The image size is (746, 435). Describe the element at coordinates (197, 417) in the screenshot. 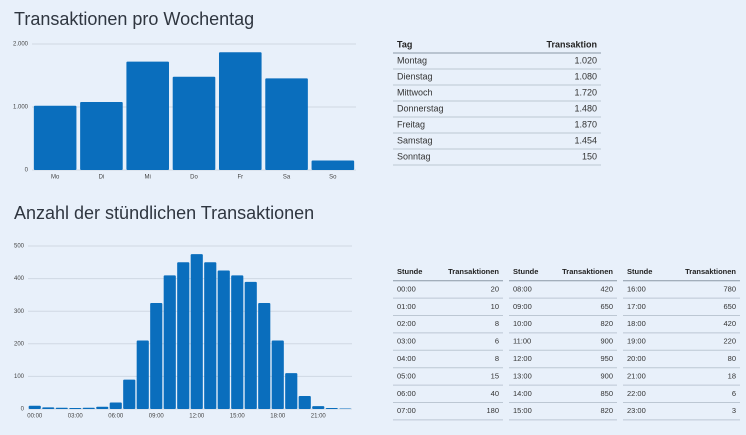

I see `x-tick-label: 12:00` at that location.